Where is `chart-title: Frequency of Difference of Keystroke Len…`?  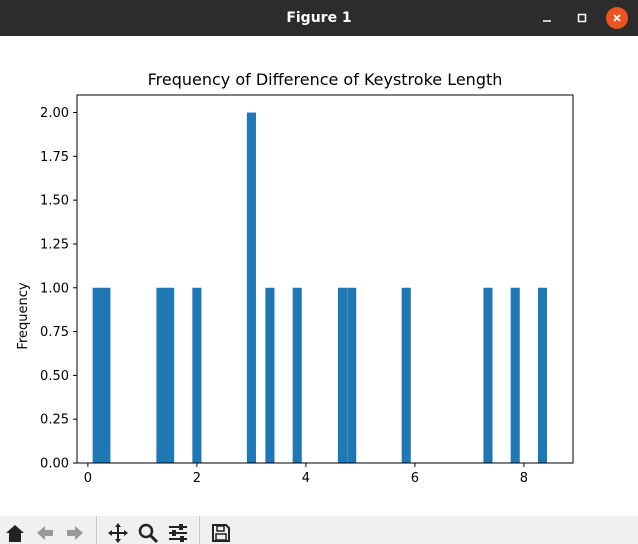
chart-title: Frequency of Difference of Keystroke Len… is located at coordinates (325, 79).